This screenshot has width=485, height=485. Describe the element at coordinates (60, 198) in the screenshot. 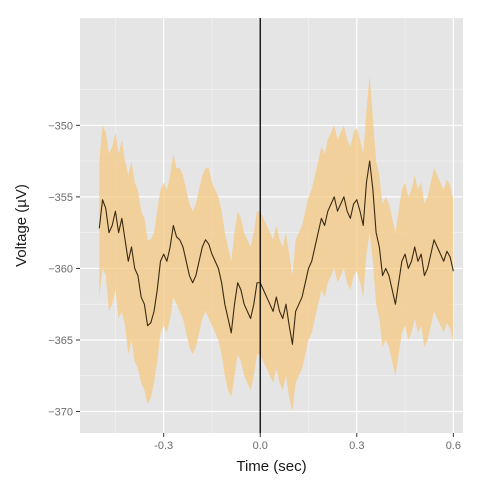

I see `y-tick-label: −355` at that location.